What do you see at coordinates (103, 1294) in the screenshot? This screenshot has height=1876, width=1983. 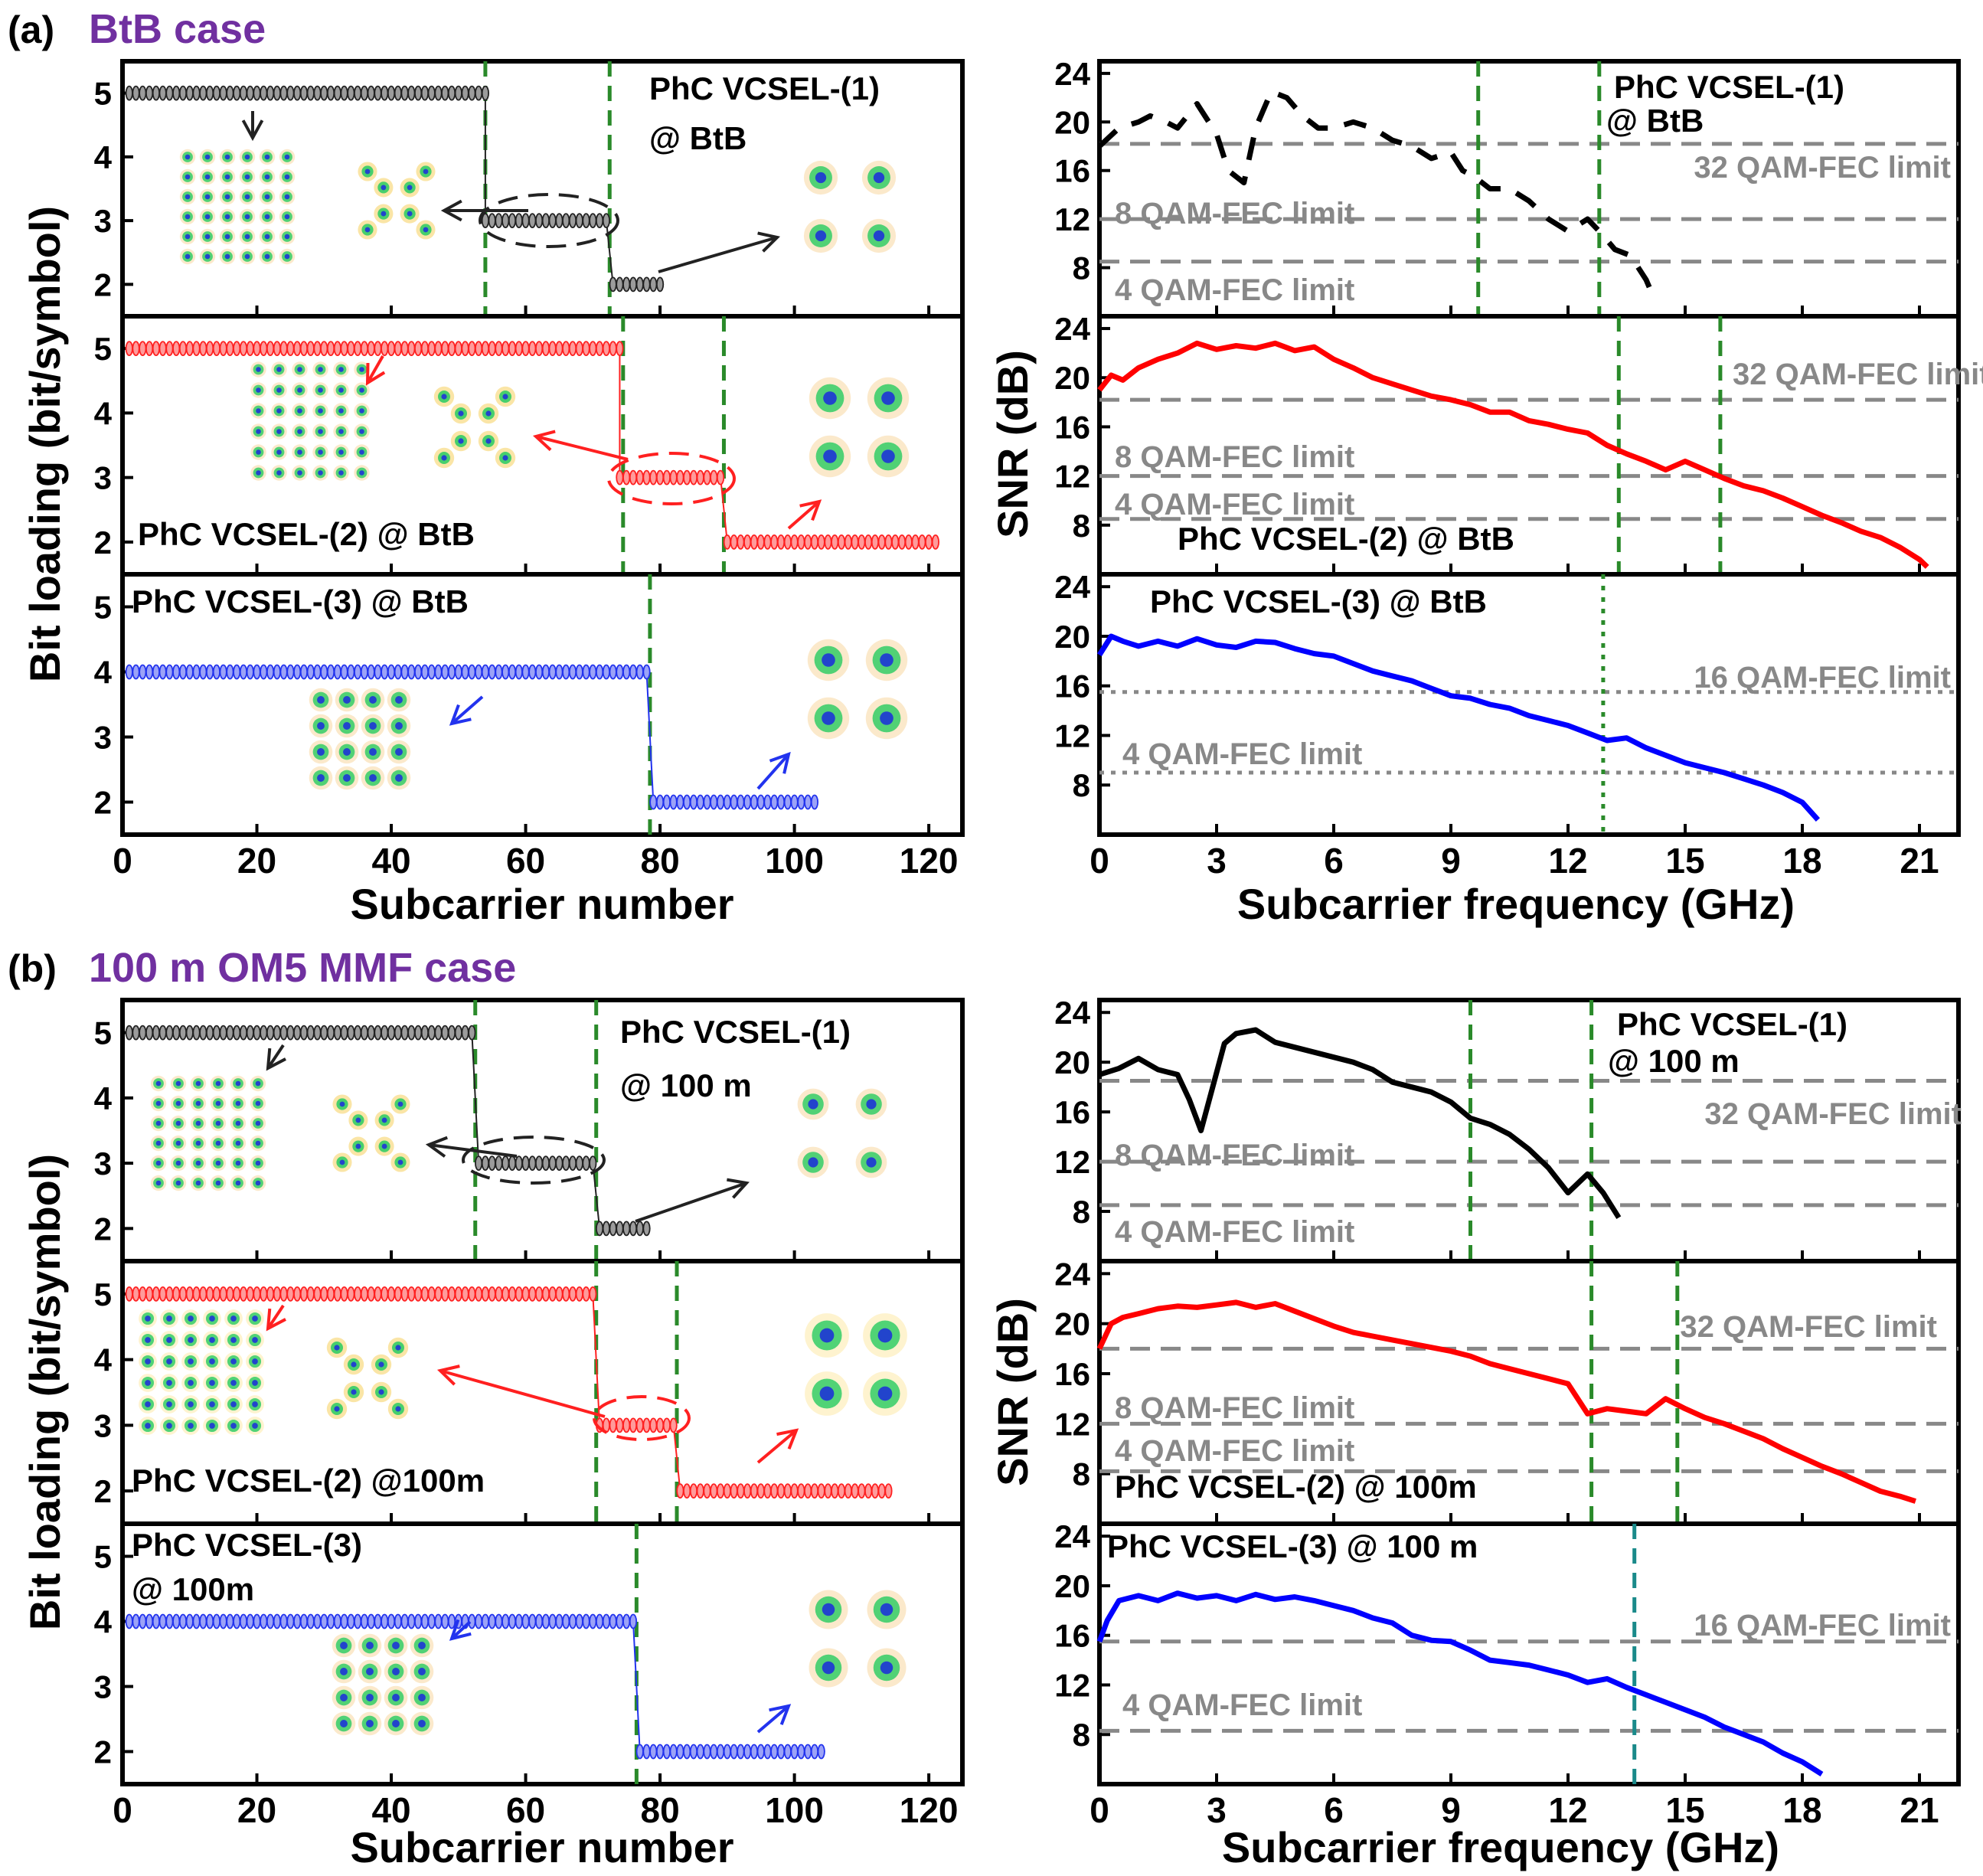 I see `y-tick-label: 5` at bounding box center [103, 1294].